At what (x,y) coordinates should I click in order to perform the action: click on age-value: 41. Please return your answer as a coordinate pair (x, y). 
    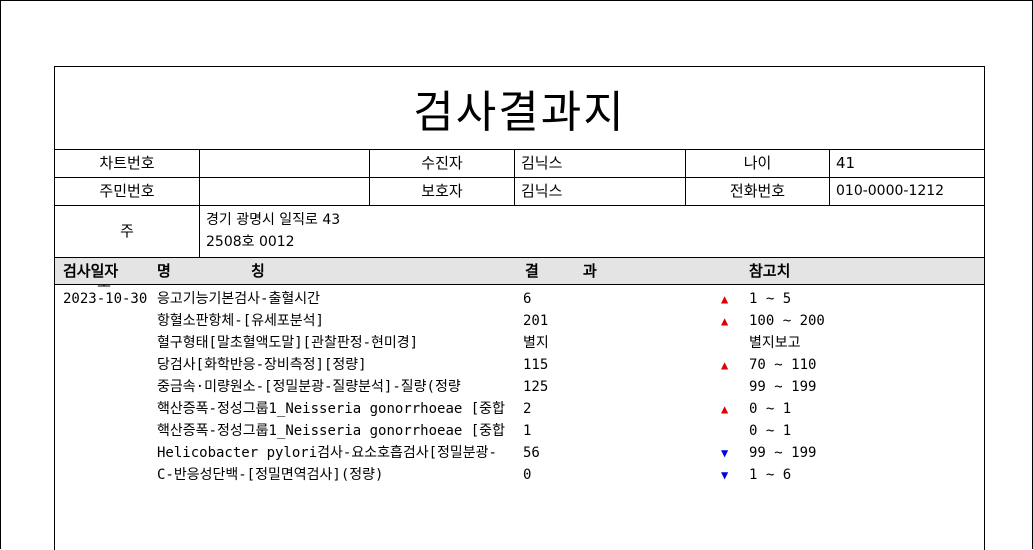
    Looking at the image, I should click on (906, 163).